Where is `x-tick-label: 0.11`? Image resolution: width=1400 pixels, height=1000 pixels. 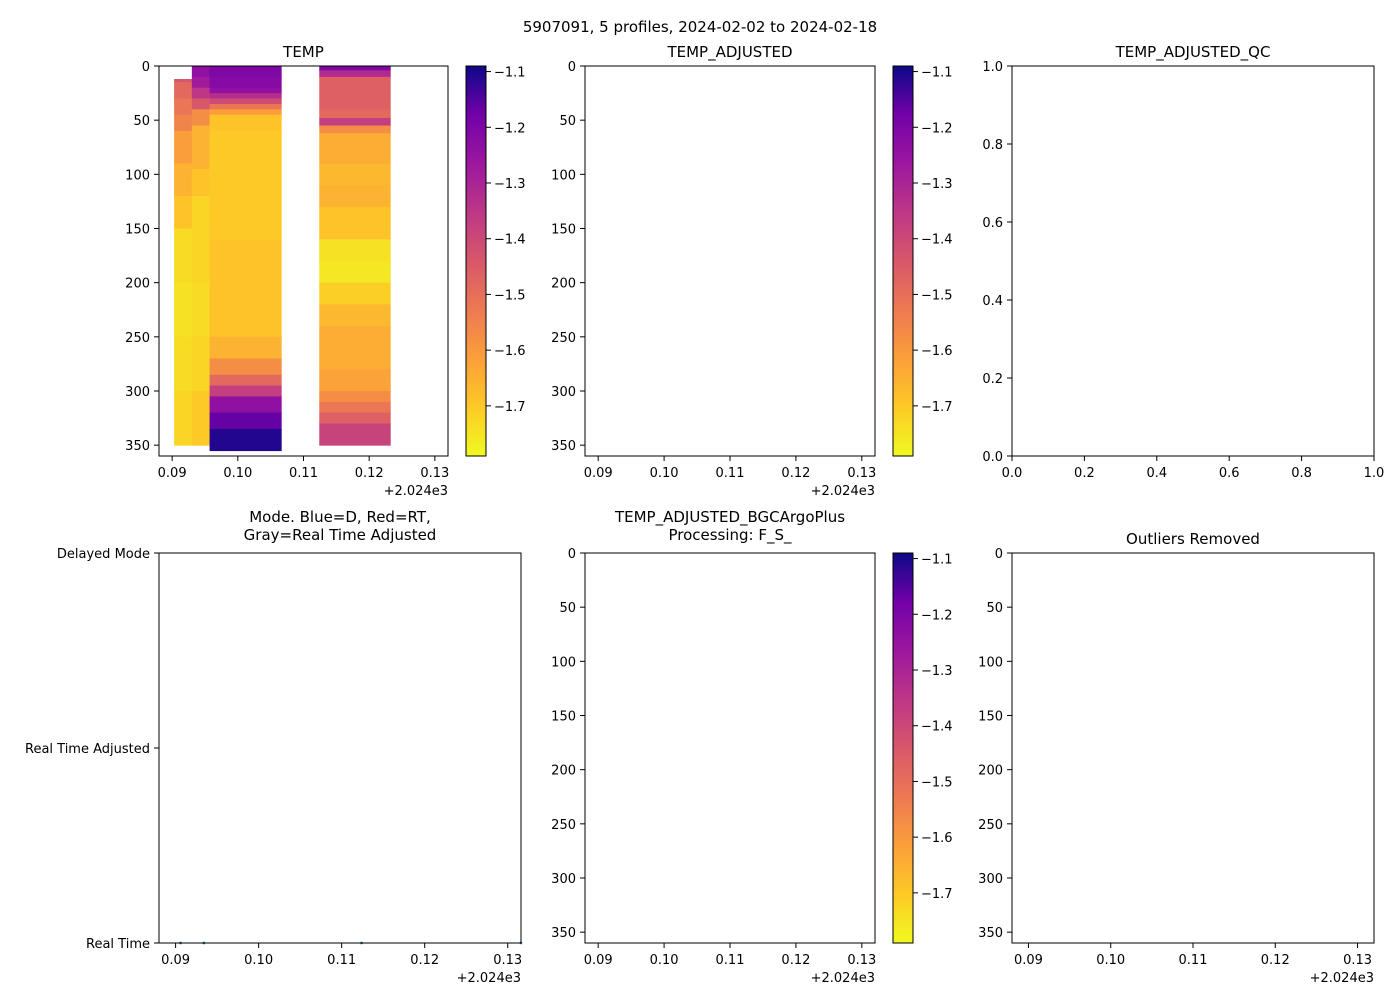
x-tick-label: 0.11 is located at coordinates (730, 960).